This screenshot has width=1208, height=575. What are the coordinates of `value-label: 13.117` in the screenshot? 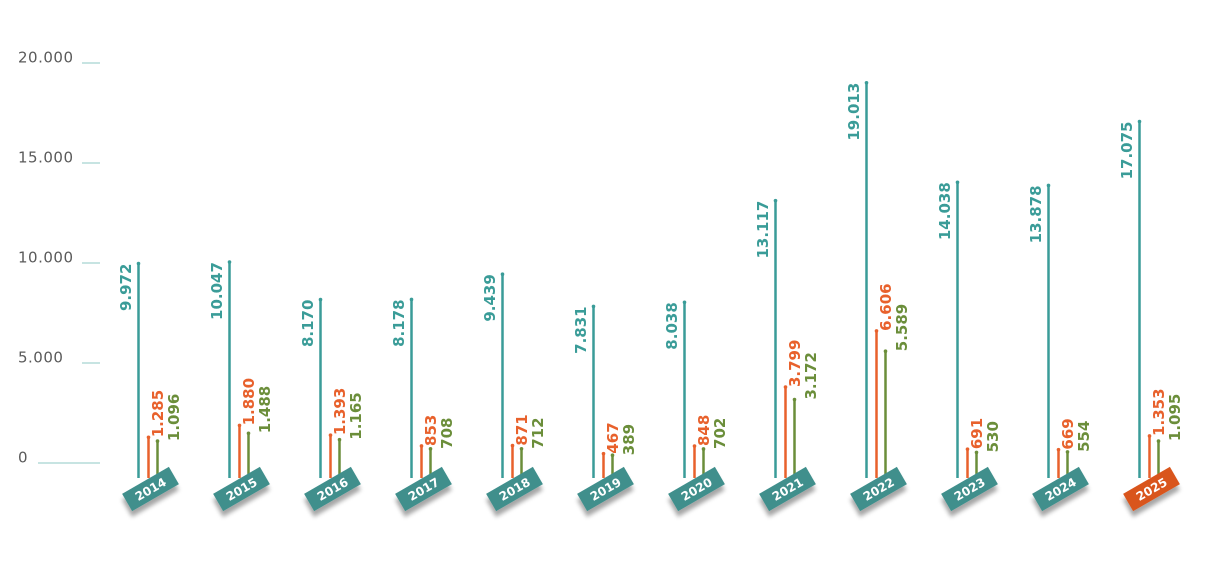 It's located at (763, 230).